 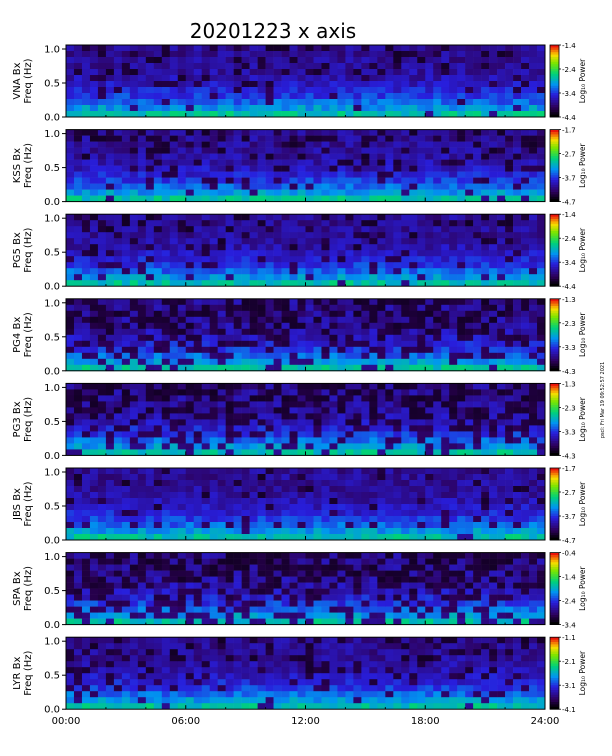 What do you see at coordinates (23, 588) in the screenshot?
I see `y-axis-label: SPA BxFreq (Hz)` at bounding box center [23, 588].